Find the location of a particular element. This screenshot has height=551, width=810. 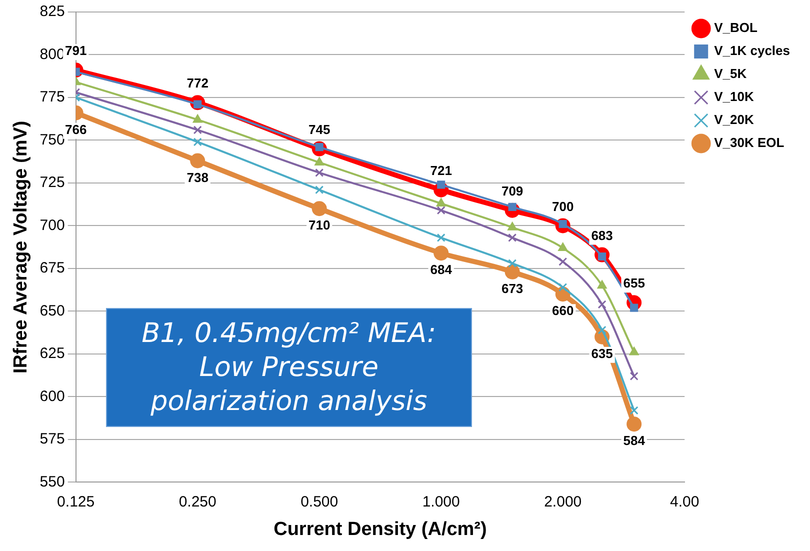

legend-label: V_30K EOL is located at coordinates (749, 142).